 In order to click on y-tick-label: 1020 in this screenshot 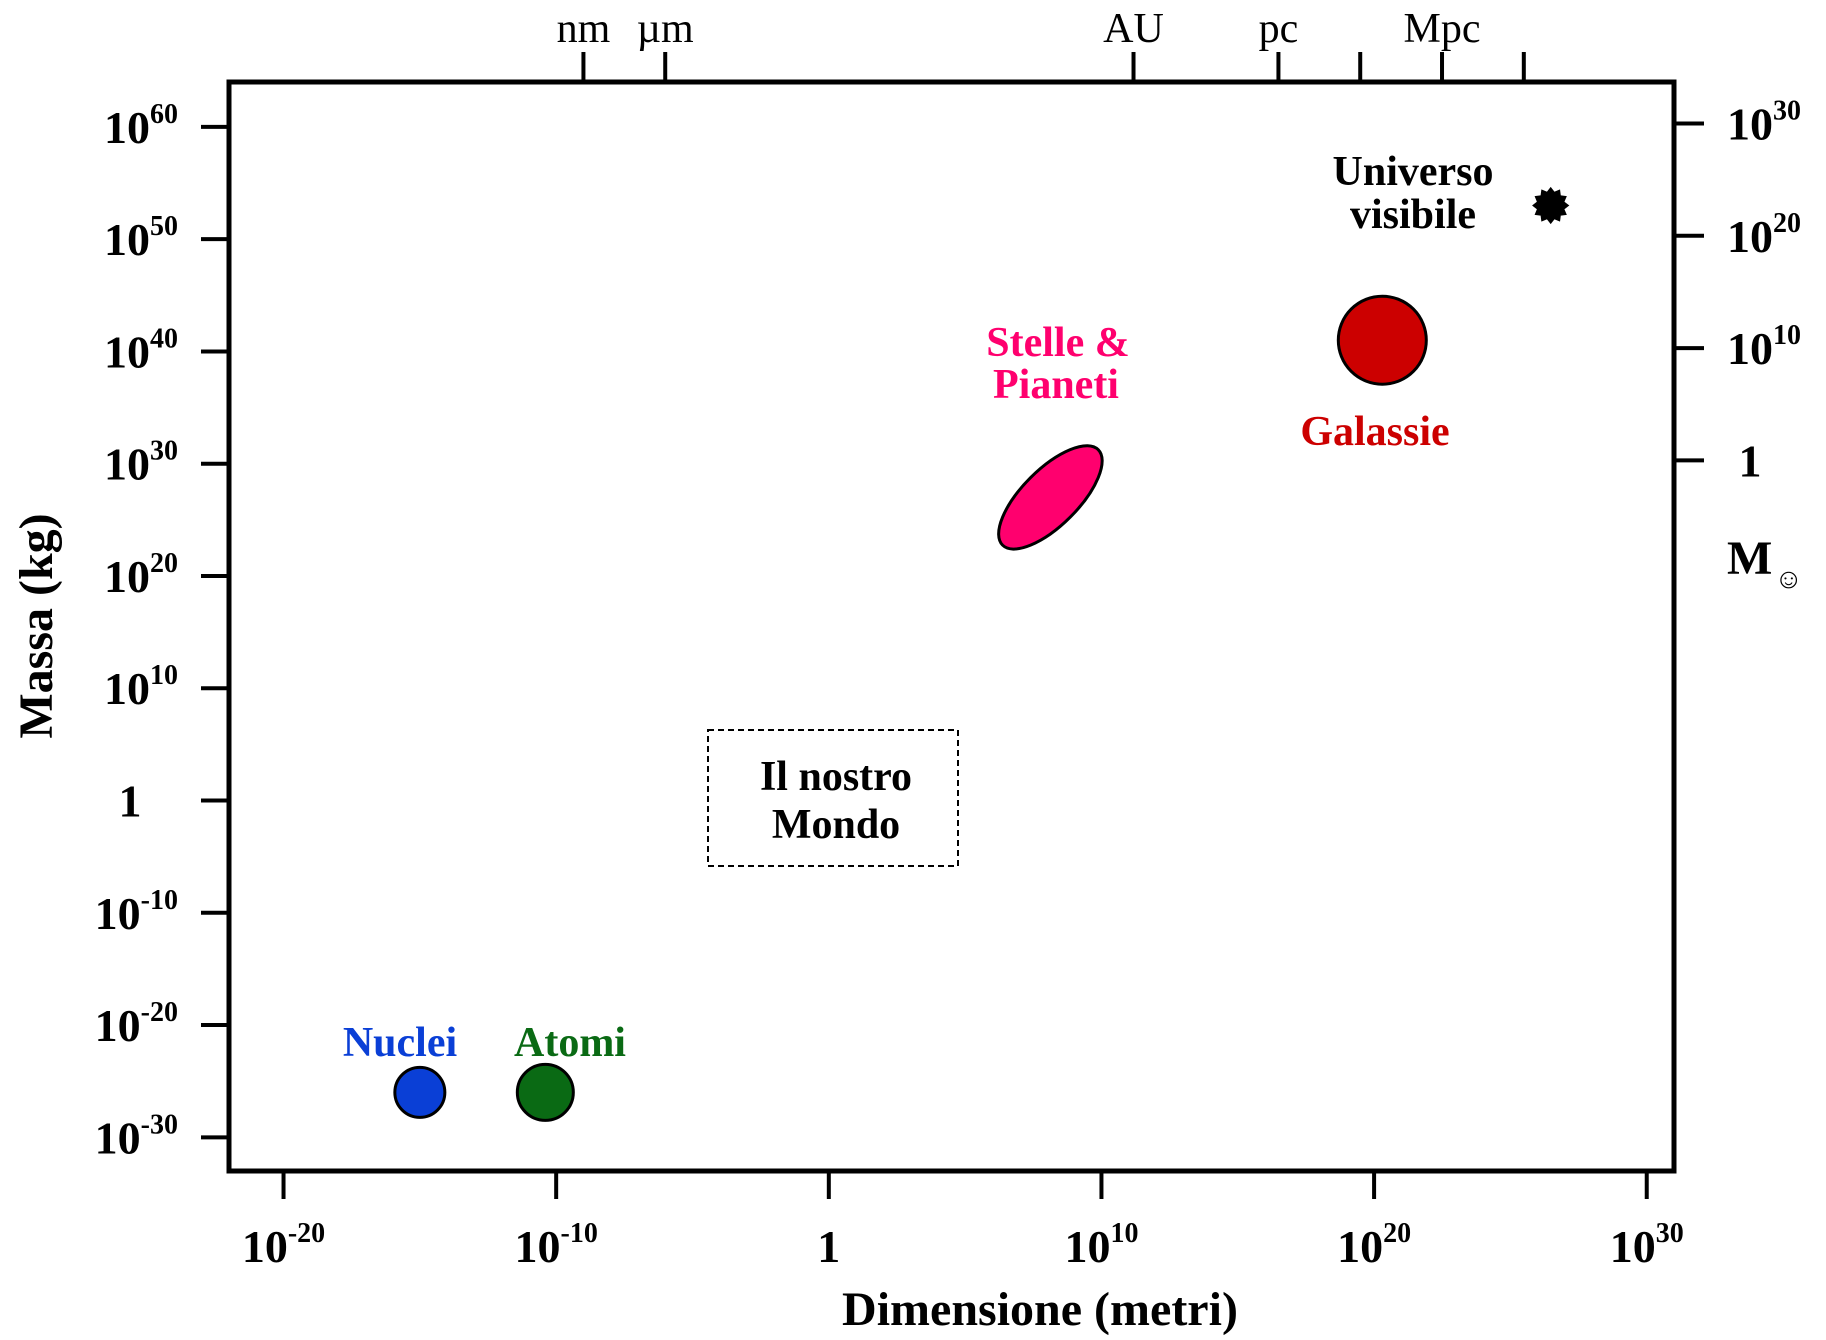, I will do `click(141, 575)`.